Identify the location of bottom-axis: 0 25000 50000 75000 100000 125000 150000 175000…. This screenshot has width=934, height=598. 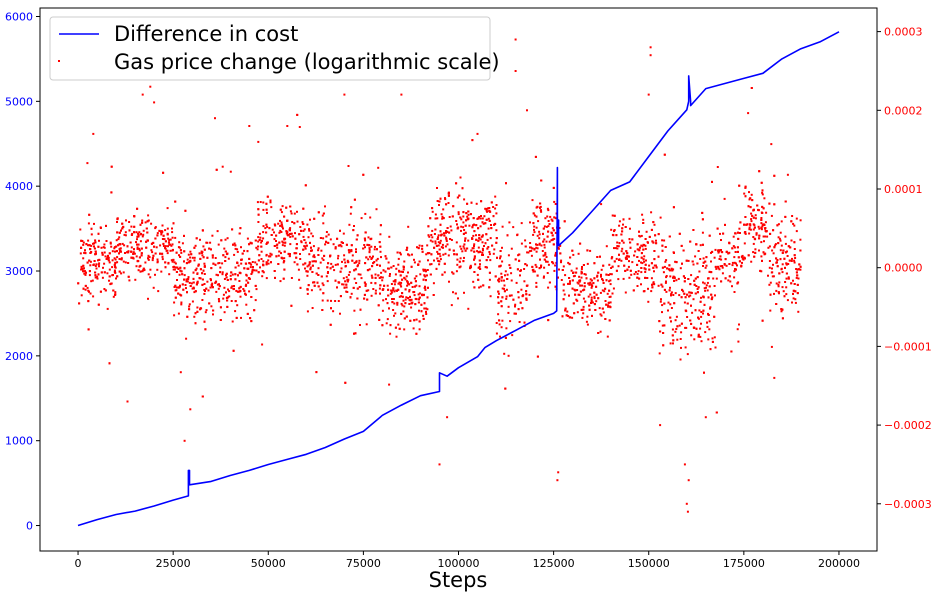
(467, 560).